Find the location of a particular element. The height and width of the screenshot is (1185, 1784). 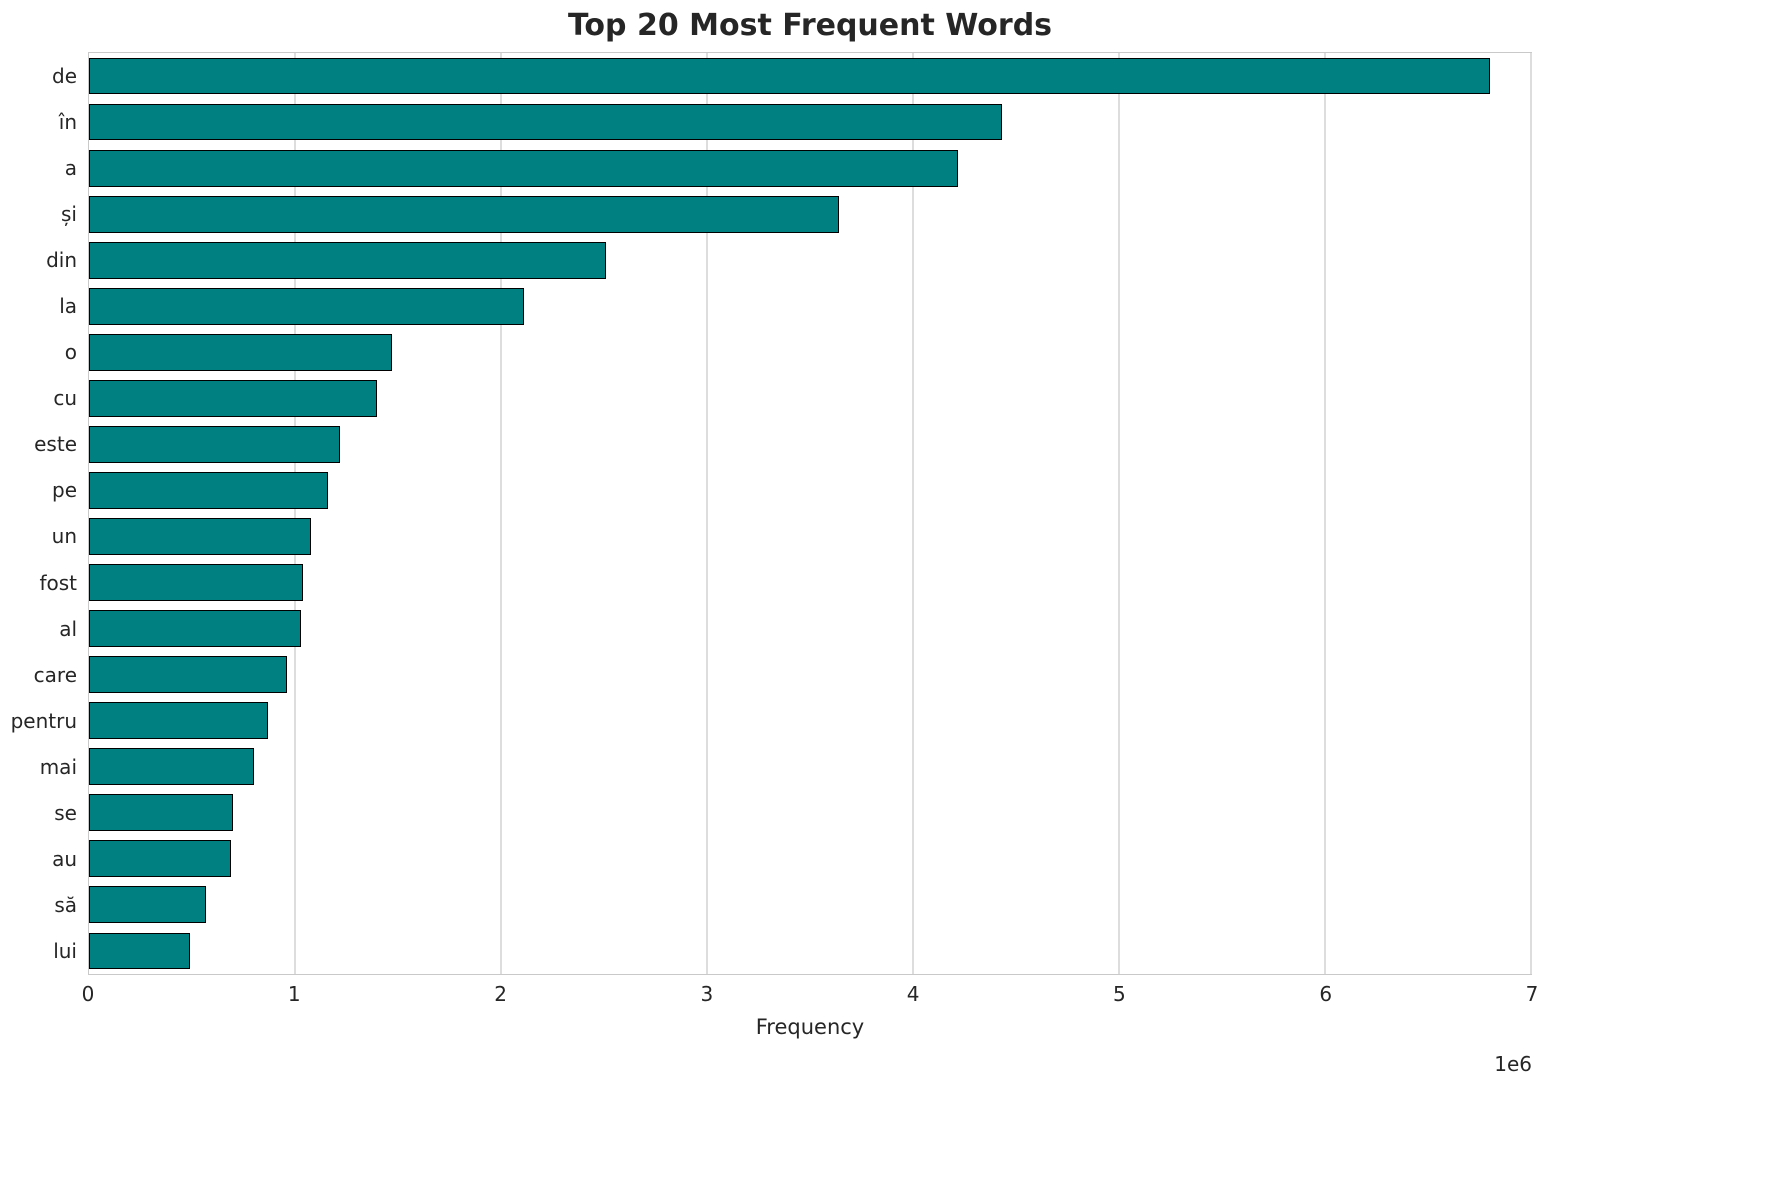

bar-row: pentru is located at coordinates (771, 721).